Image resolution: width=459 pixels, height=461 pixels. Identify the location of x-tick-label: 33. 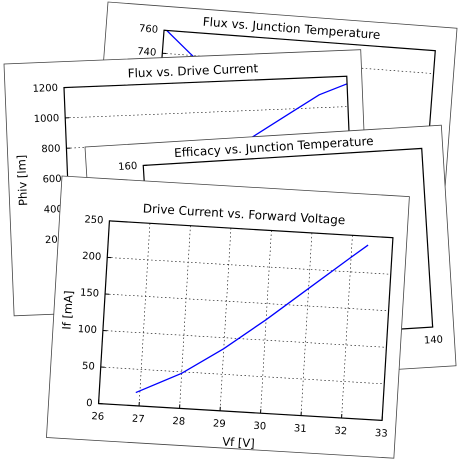
(381, 434).